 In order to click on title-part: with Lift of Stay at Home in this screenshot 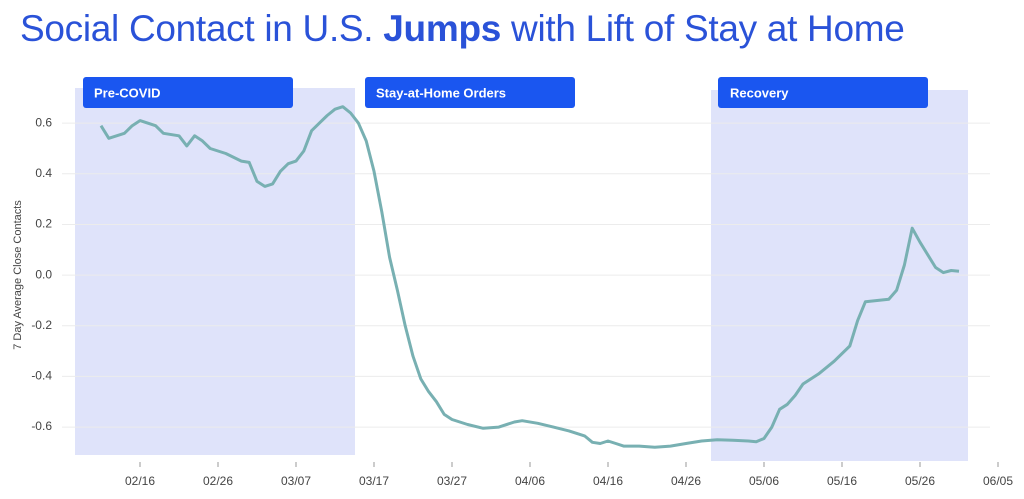, I will do `click(708, 28)`.